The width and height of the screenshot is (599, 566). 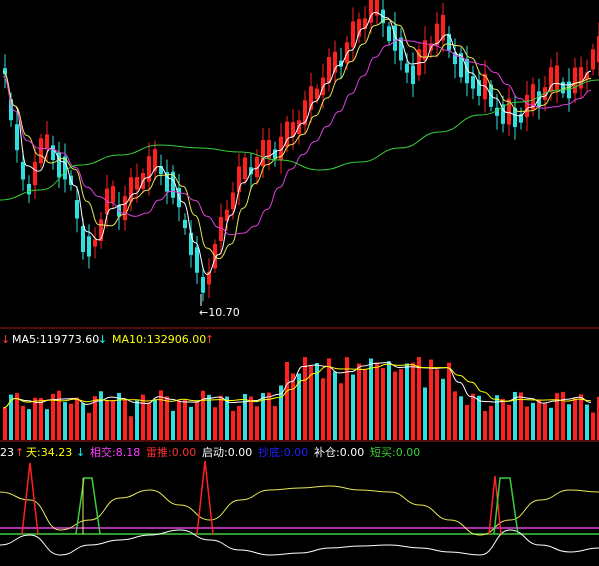 What do you see at coordinates (102, 339) in the screenshot?
I see `volume-ma5-arrow: ↓` at bounding box center [102, 339].